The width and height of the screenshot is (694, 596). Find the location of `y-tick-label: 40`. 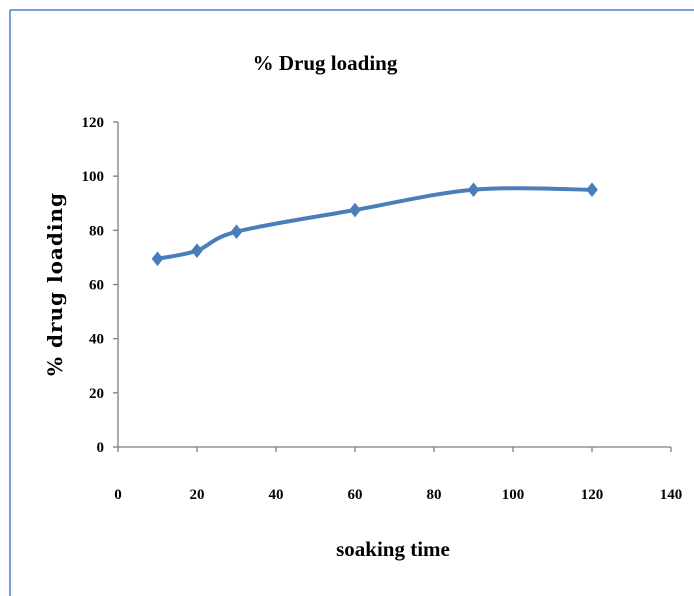

y-tick-label: 40 is located at coordinates (96, 340).